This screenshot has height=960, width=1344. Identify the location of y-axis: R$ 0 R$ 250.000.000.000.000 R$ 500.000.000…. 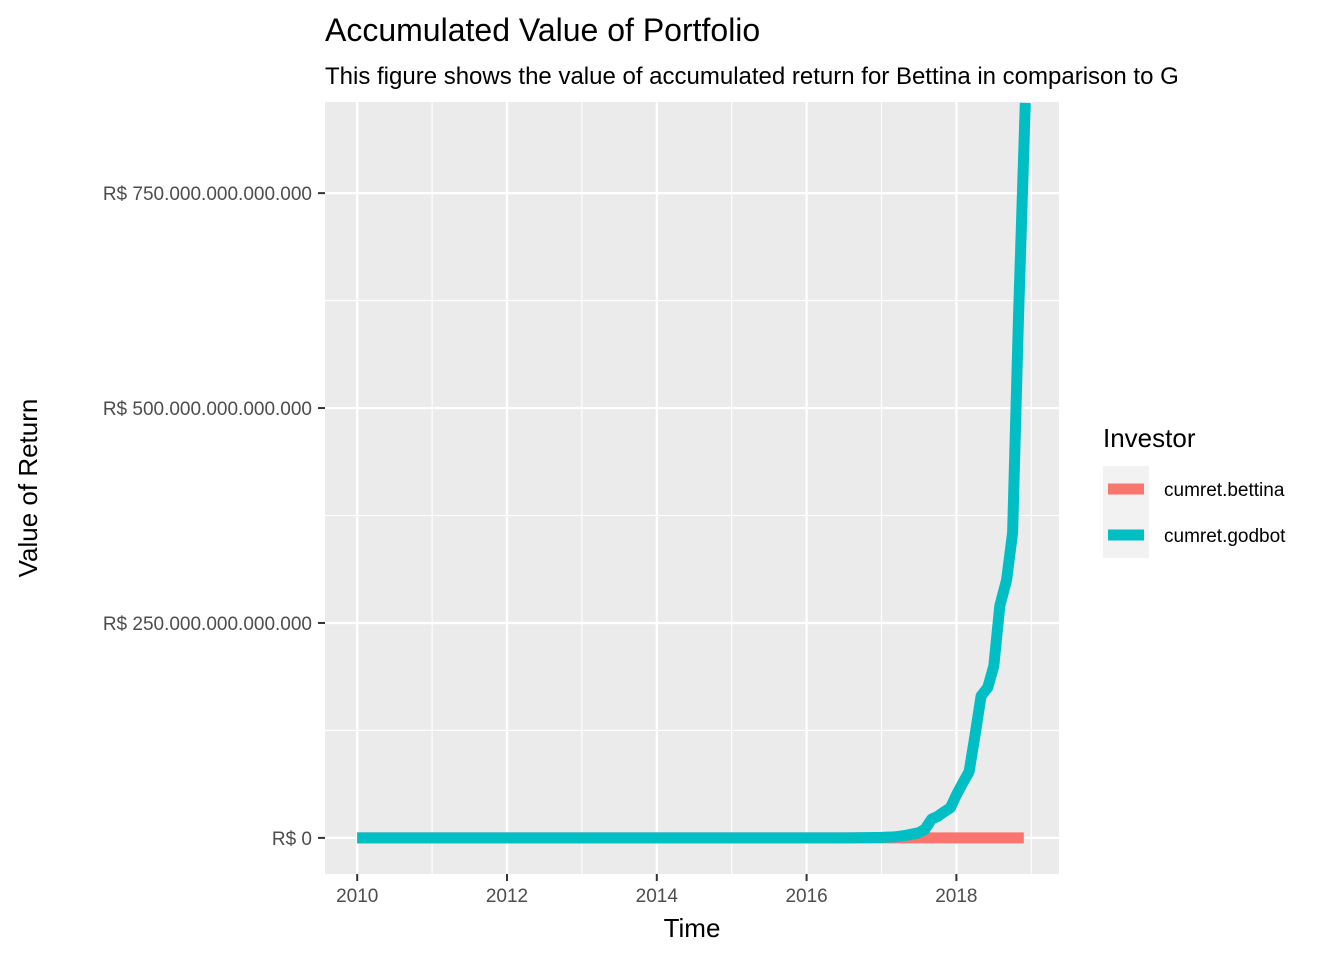
(214, 517).